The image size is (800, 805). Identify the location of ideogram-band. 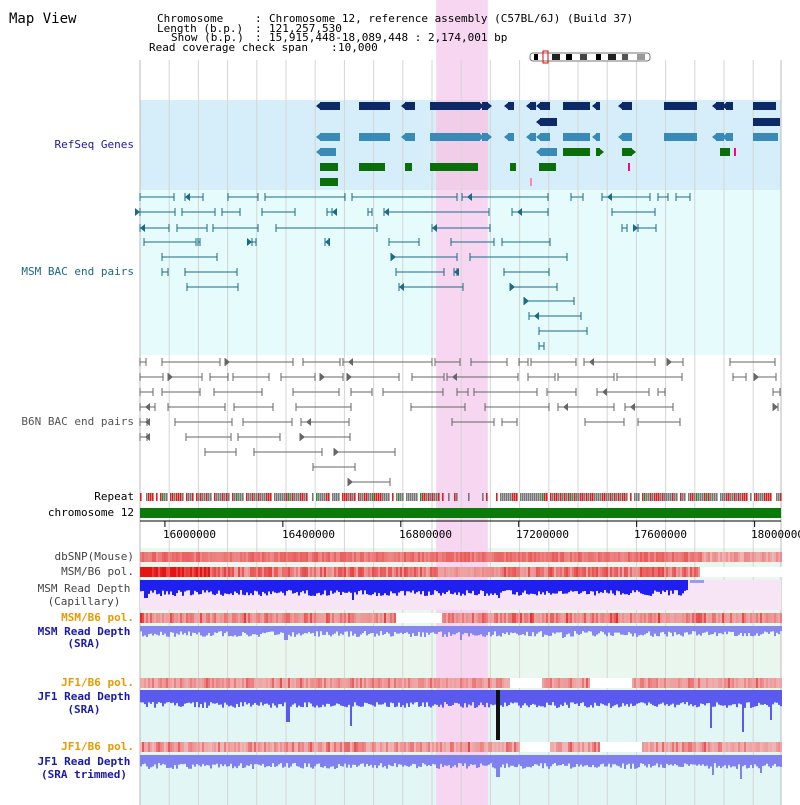
(536, 57).